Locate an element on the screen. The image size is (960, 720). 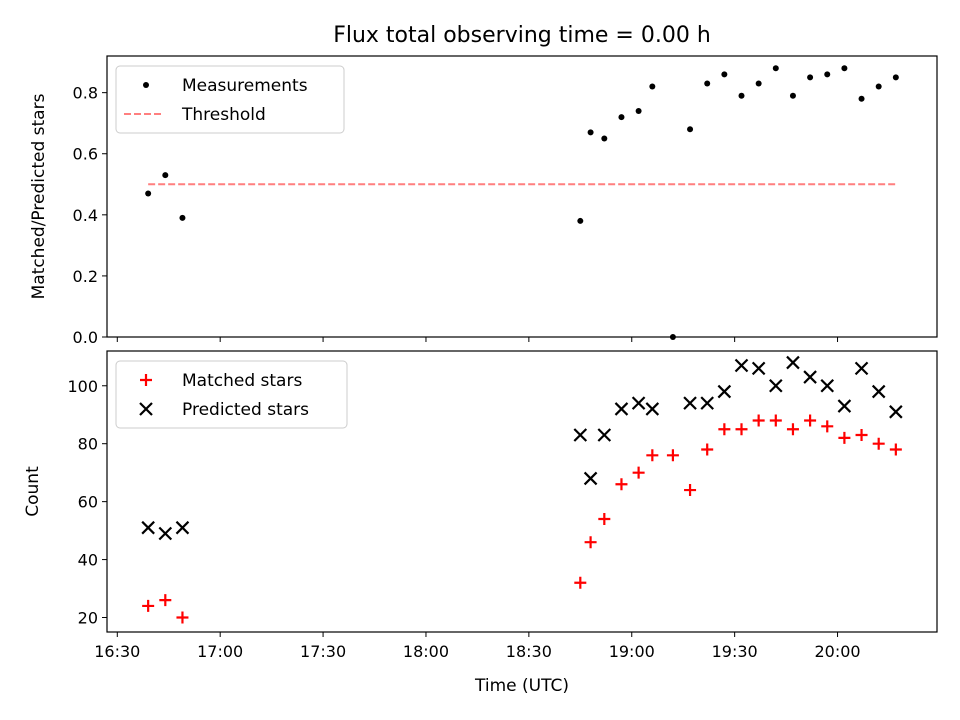
legend: Measurements Threshold is located at coordinates (230, 99).